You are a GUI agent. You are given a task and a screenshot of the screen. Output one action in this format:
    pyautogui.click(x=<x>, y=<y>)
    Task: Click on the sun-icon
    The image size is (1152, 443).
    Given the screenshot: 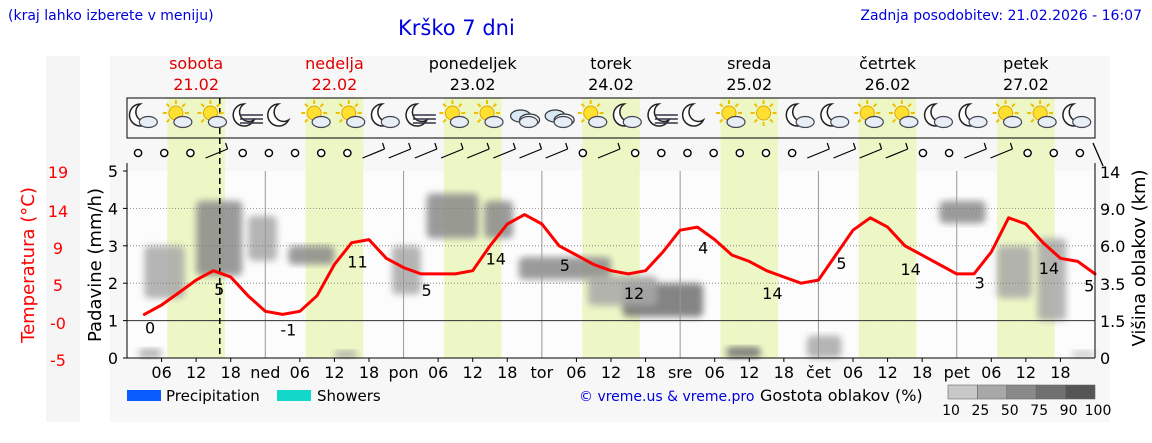 What is the action you would take?
    pyautogui.click(x=763, y=113)
    